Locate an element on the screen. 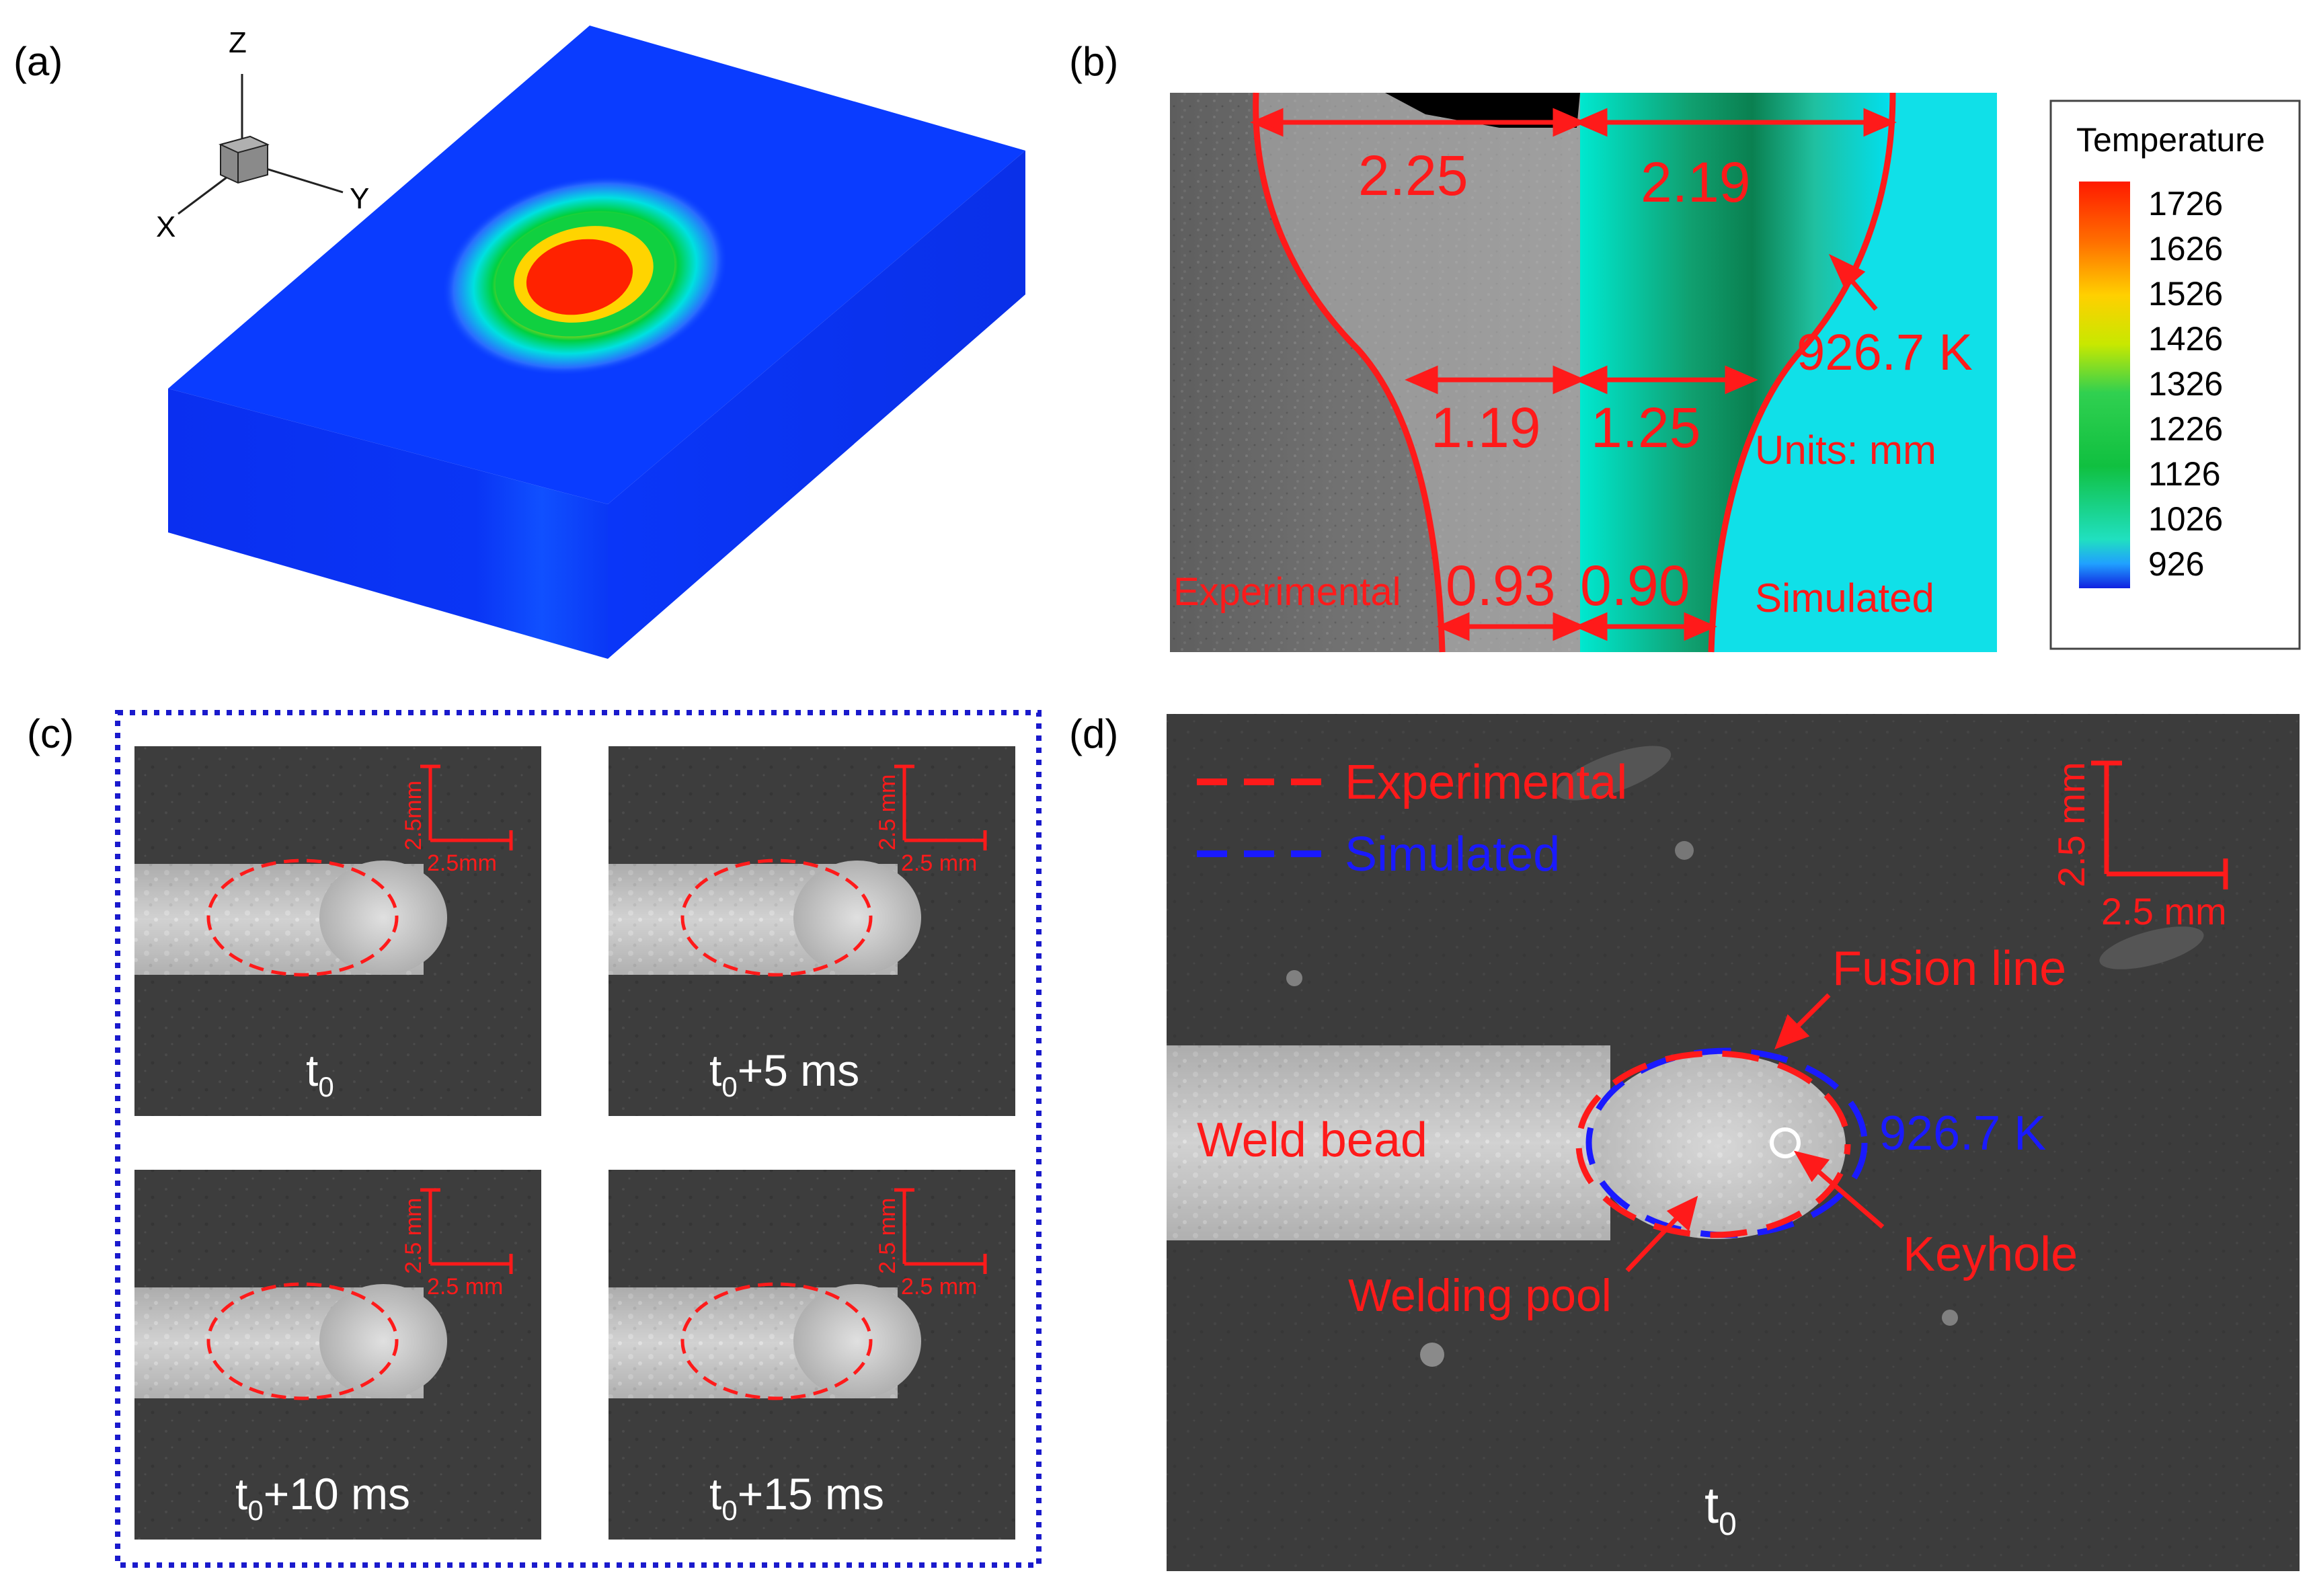 Image resolution: width=2315 pixels, height=1596 pixels. isotherm-label-d: 926.7 K is located at coordinates (1962, 1133).